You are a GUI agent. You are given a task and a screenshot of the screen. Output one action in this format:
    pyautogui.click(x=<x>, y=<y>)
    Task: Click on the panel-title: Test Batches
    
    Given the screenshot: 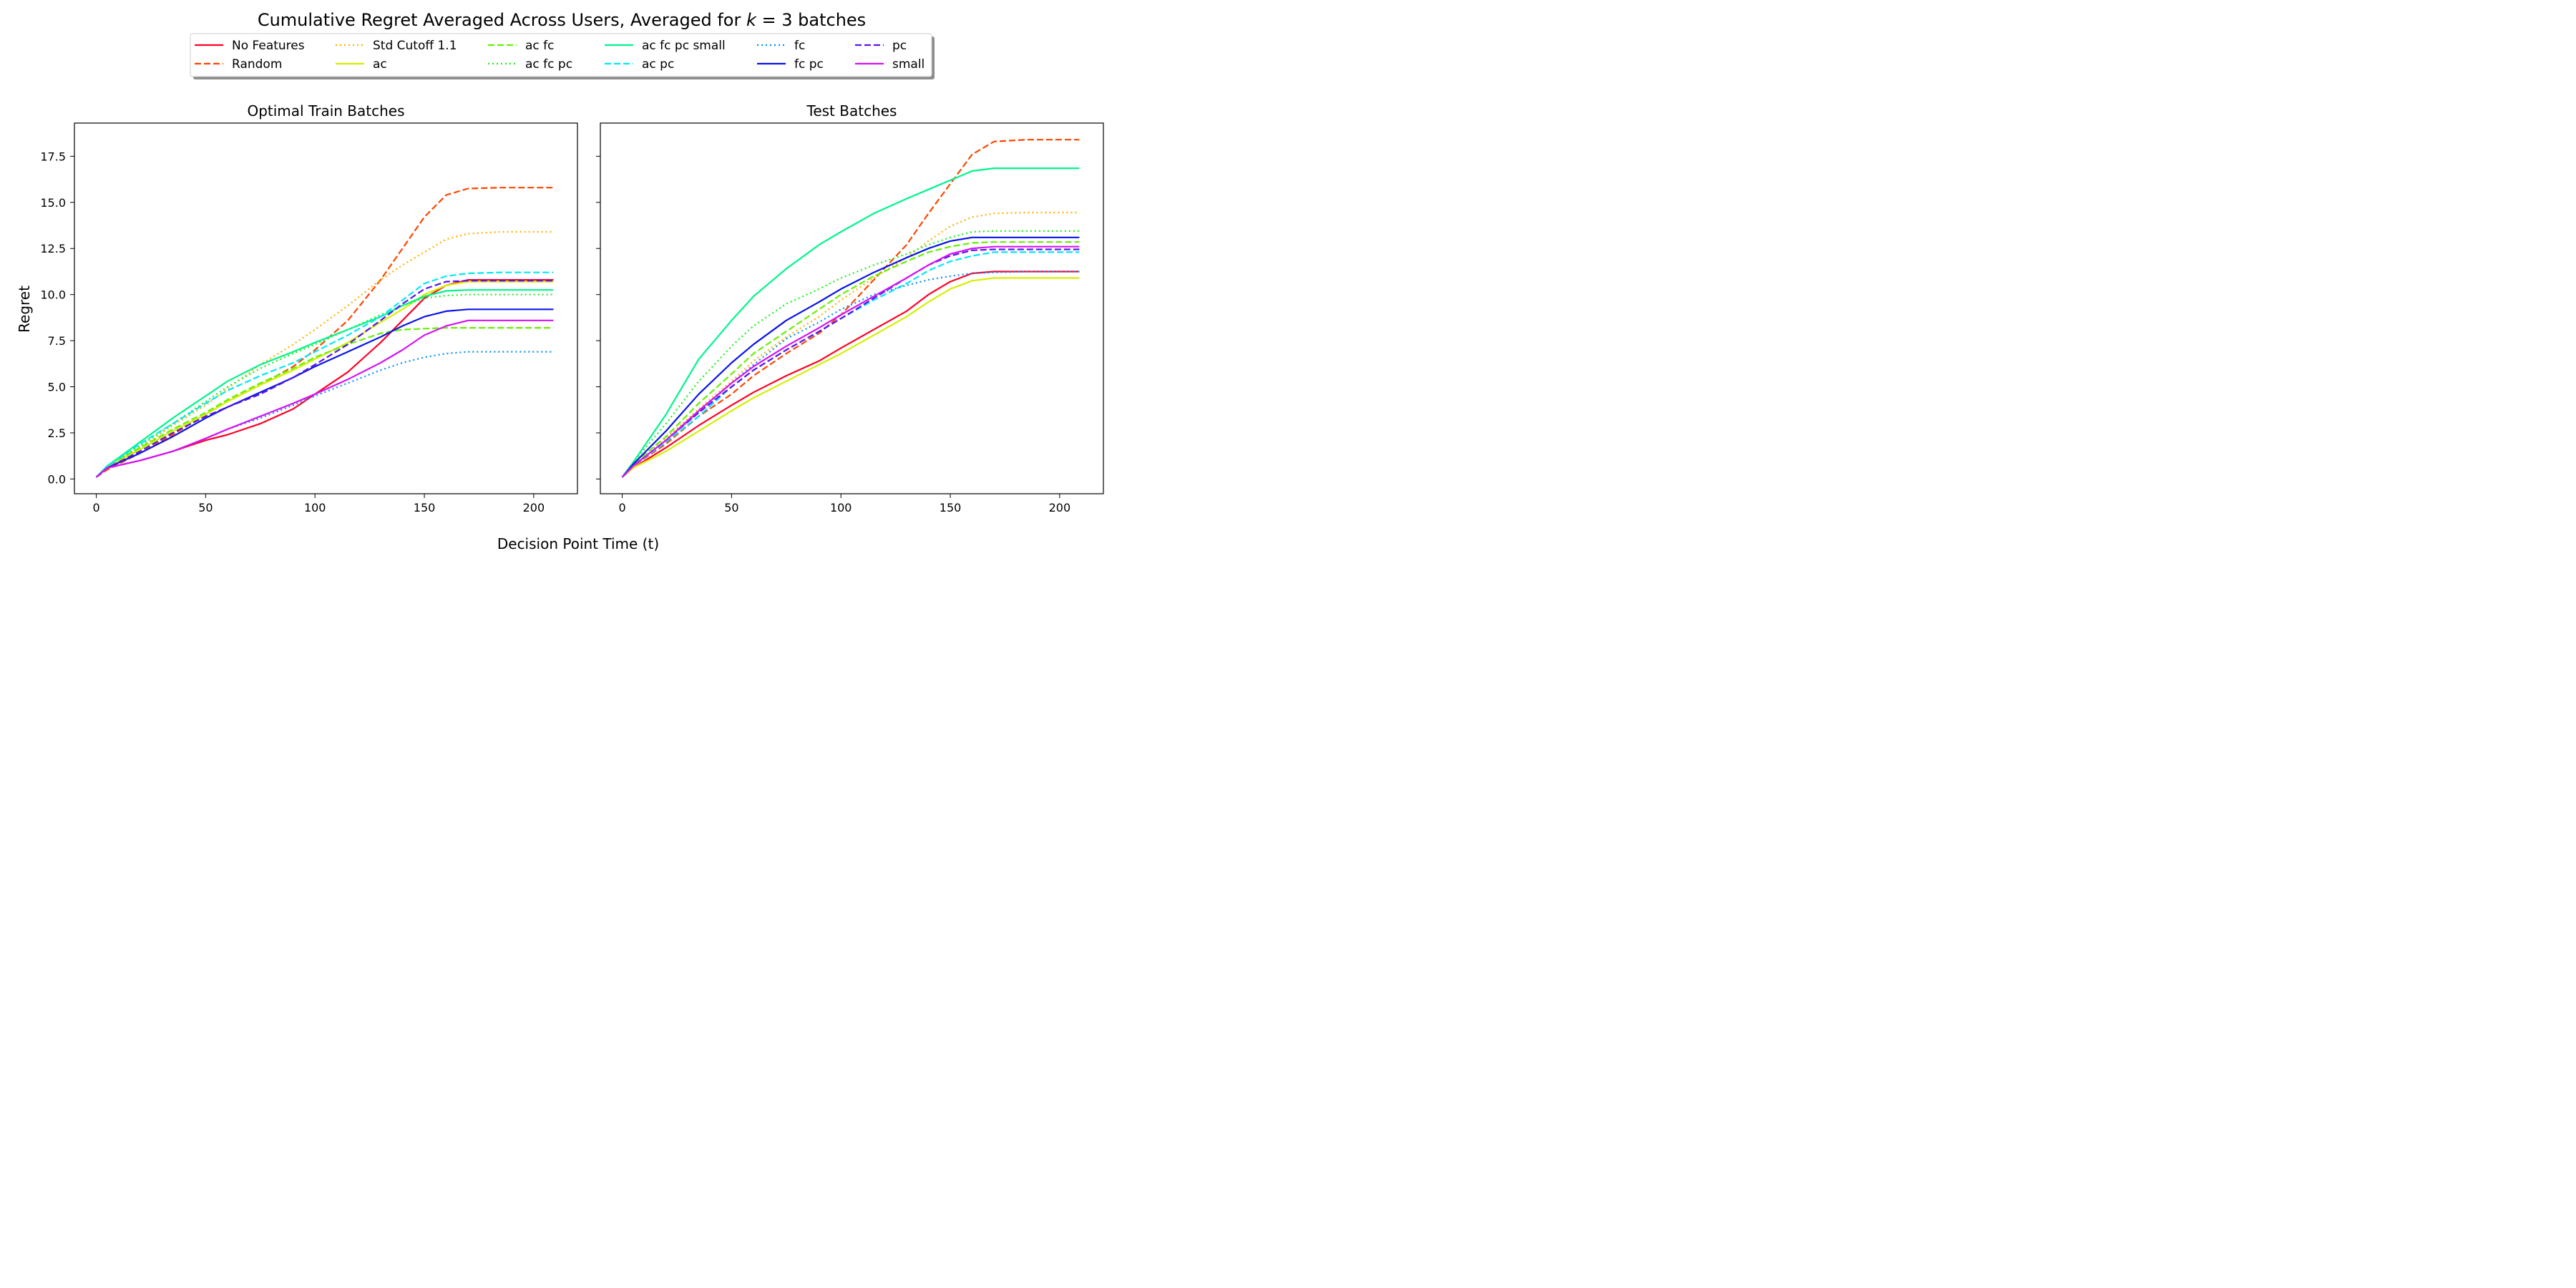 What is the action you would take?
    pyautogui.click(x=851, y=110)
    